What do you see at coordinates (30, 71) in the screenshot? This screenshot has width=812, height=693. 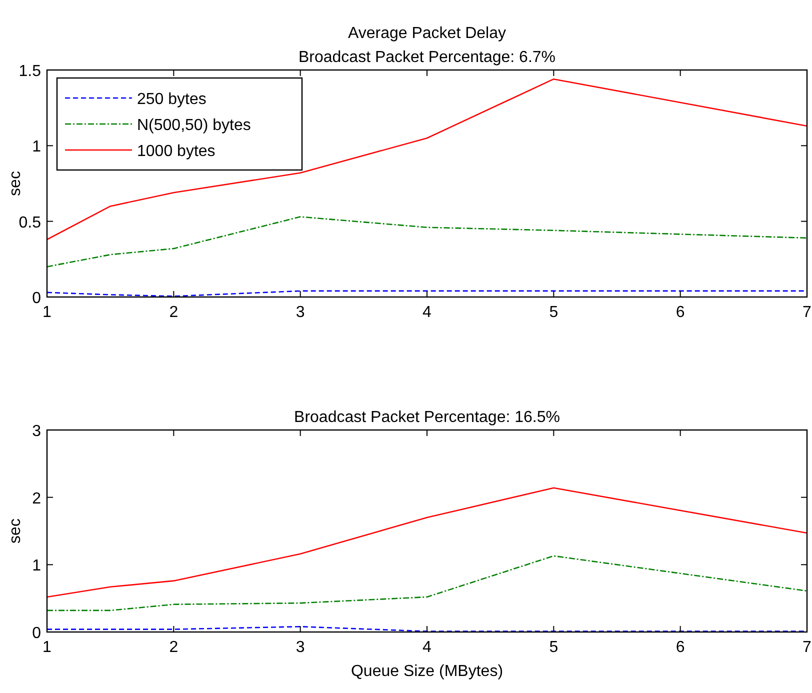 I see `y-tick-label: 1.5` at bounding box center [30, 71].